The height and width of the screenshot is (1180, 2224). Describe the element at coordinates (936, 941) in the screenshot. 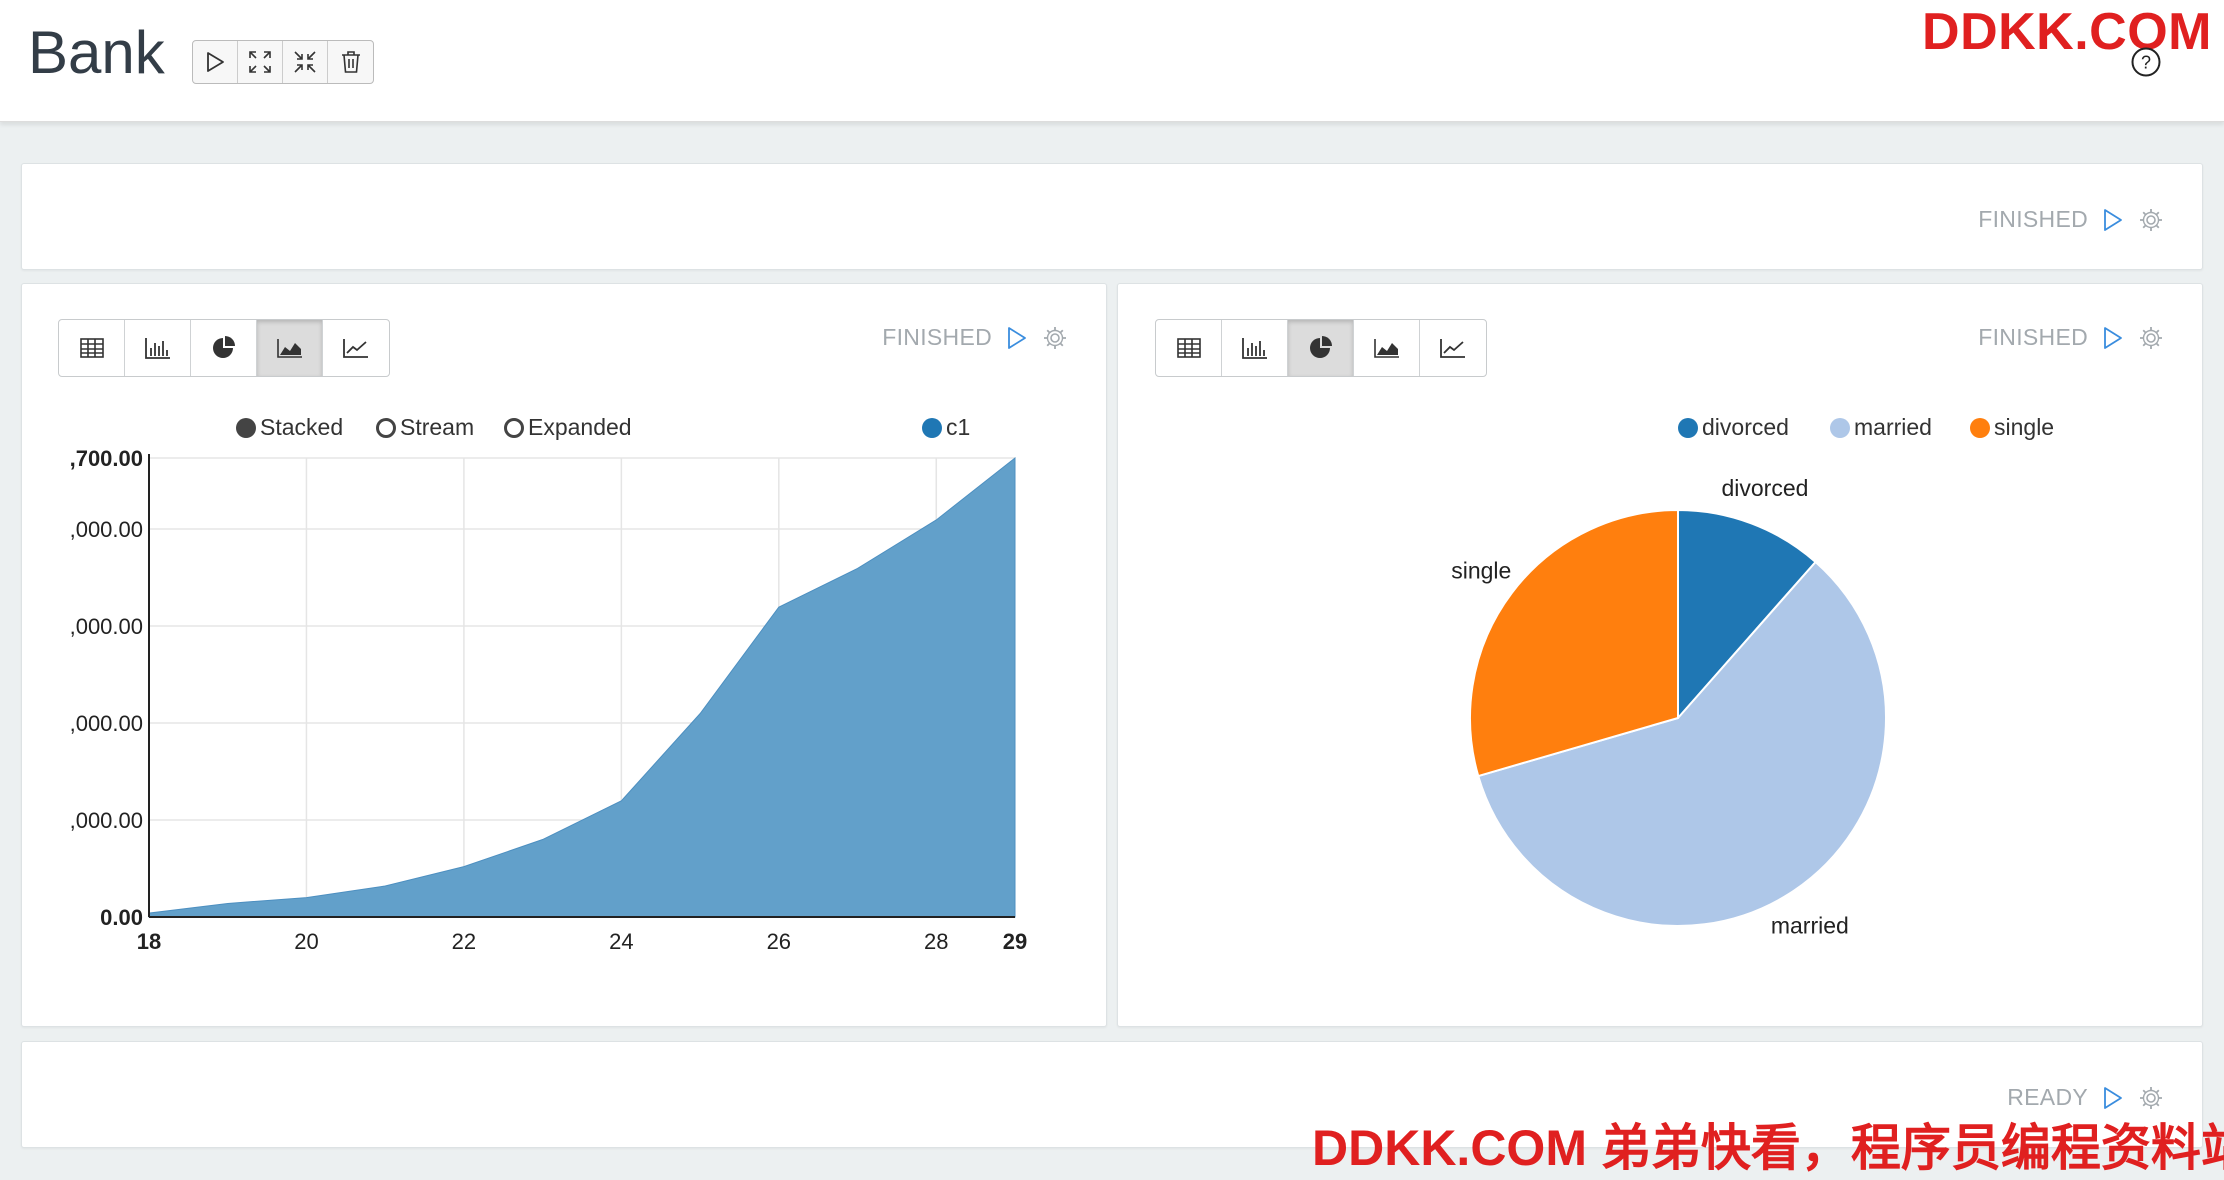

I see `x-tick-label: 28` at that location.